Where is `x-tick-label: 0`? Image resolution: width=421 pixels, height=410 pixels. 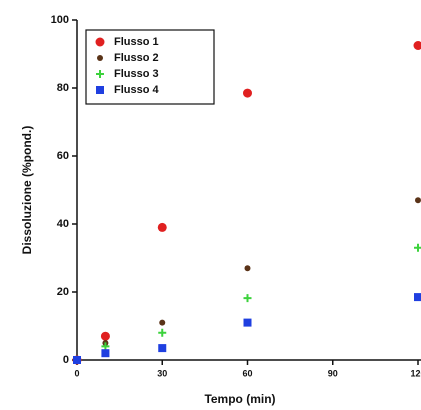 x-tick-label: 0 is located at coordinates (76, 373).